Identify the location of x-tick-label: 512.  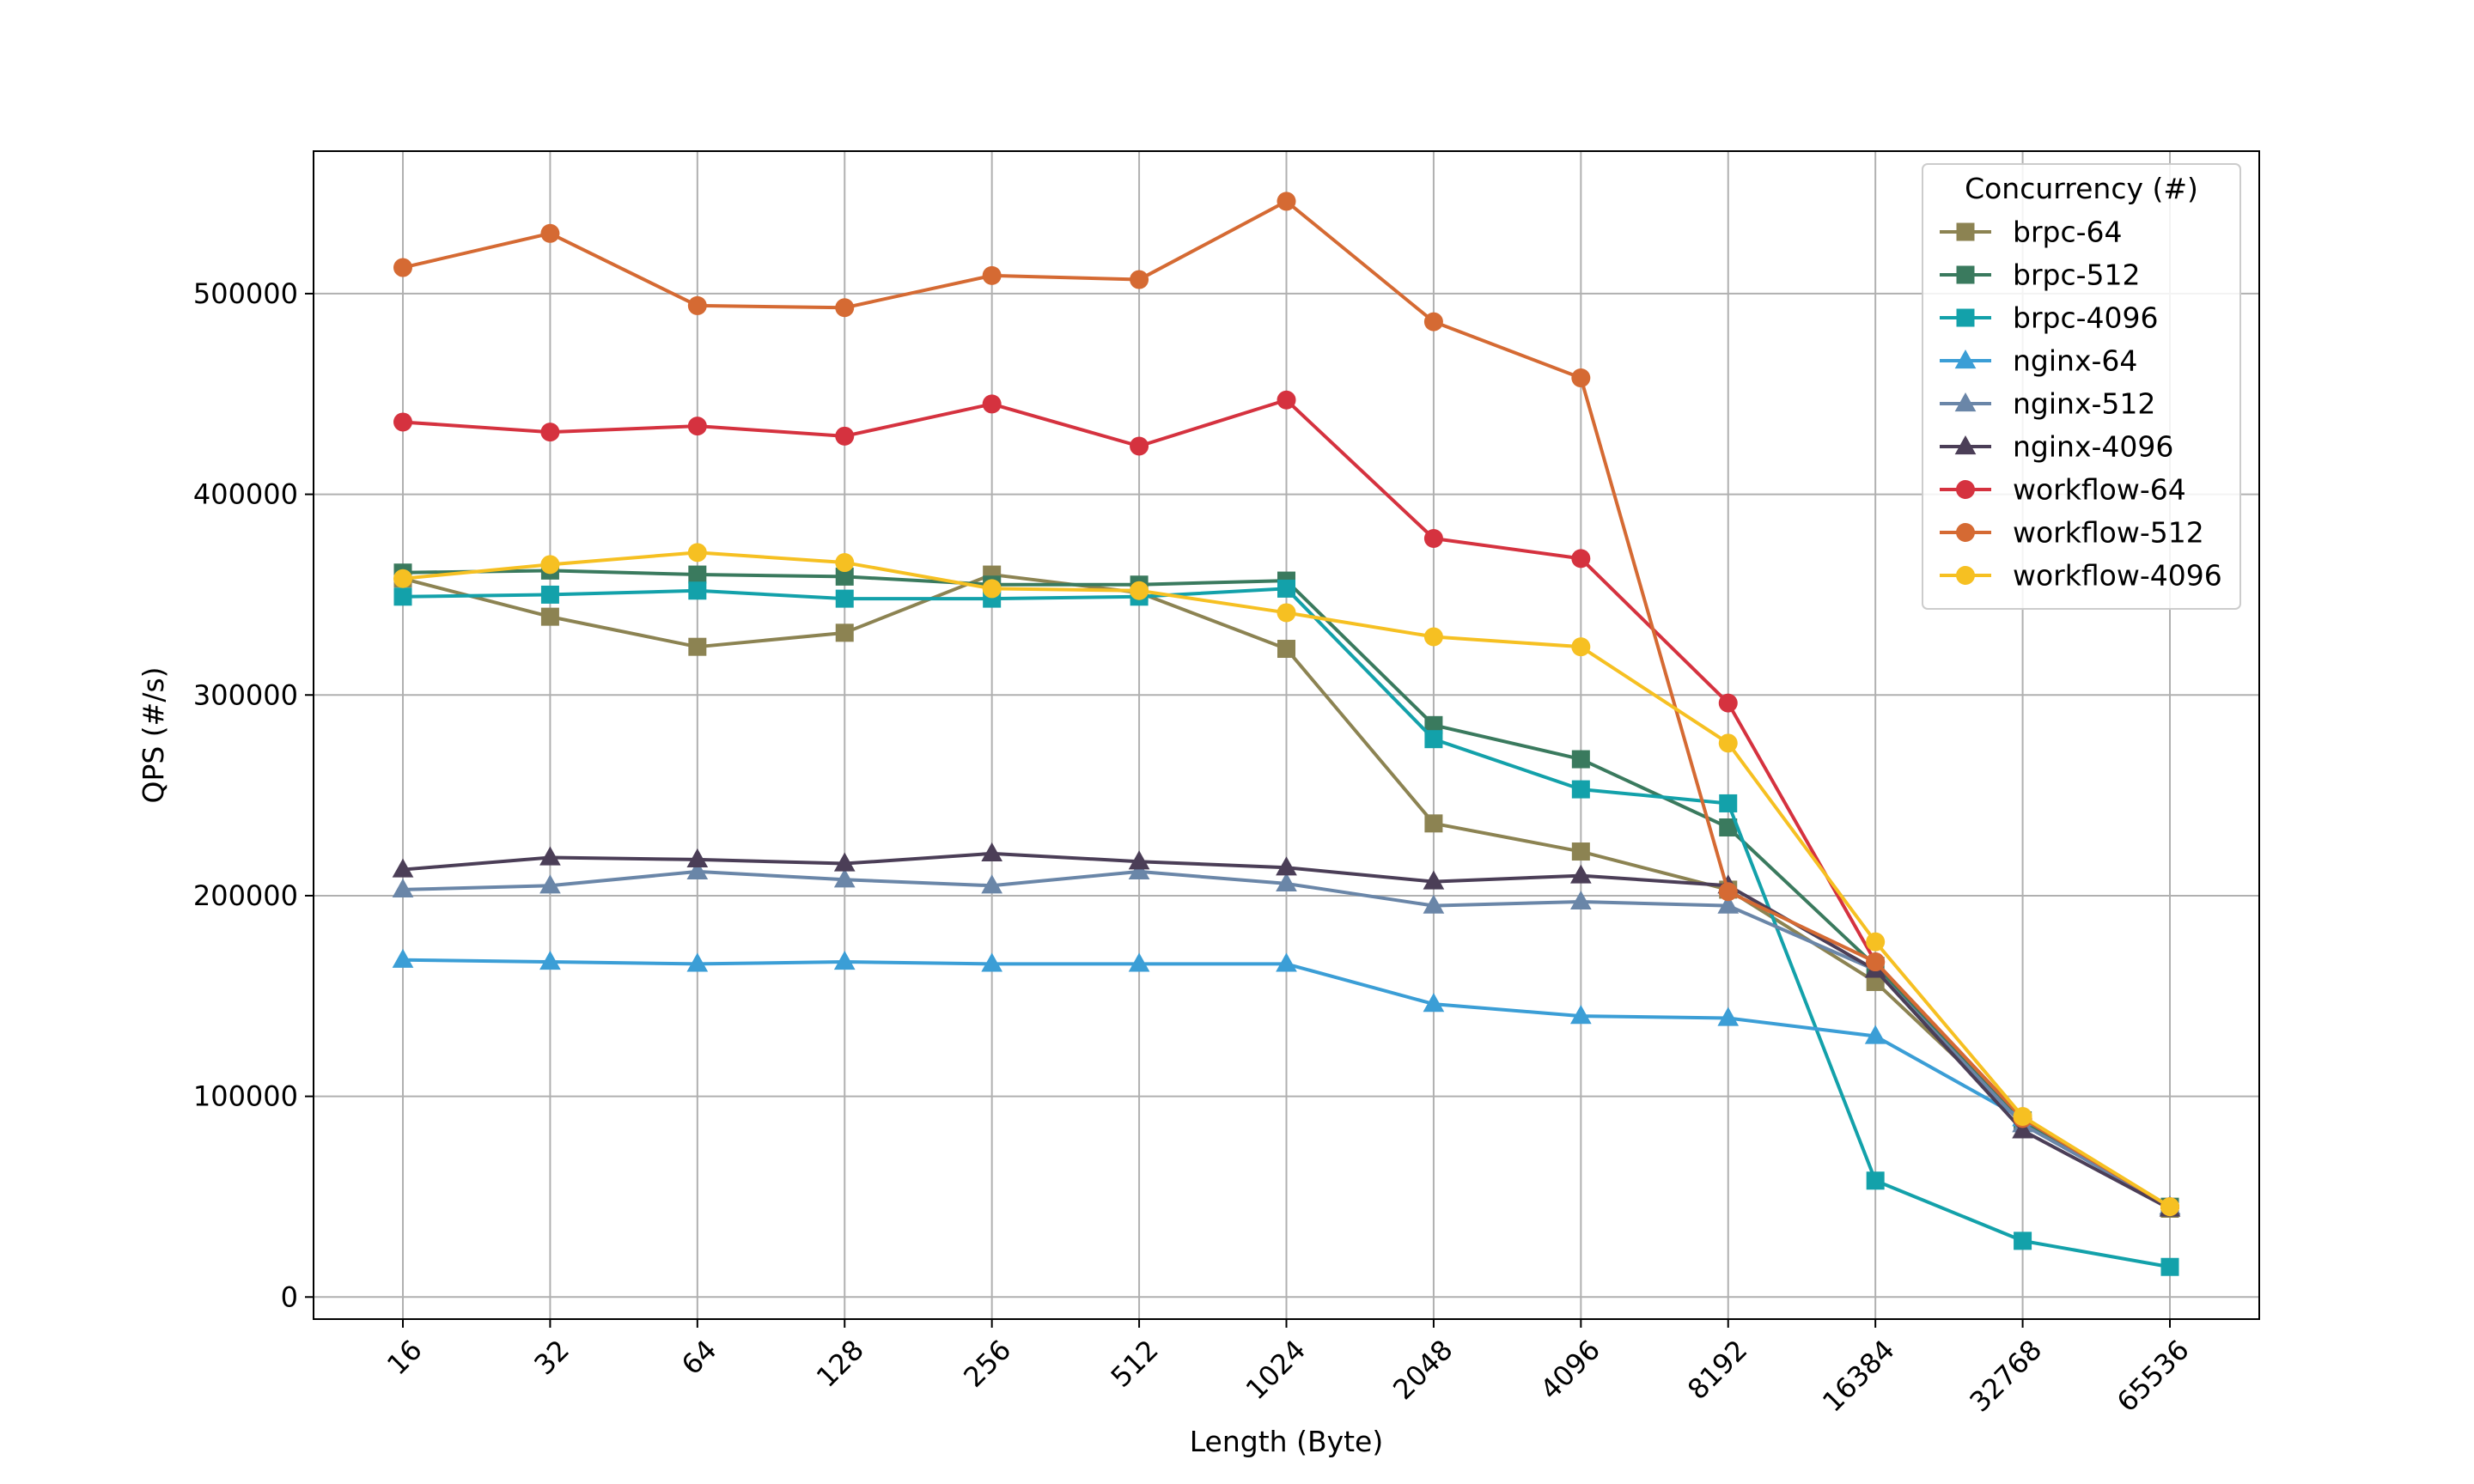
(1135, 1364).